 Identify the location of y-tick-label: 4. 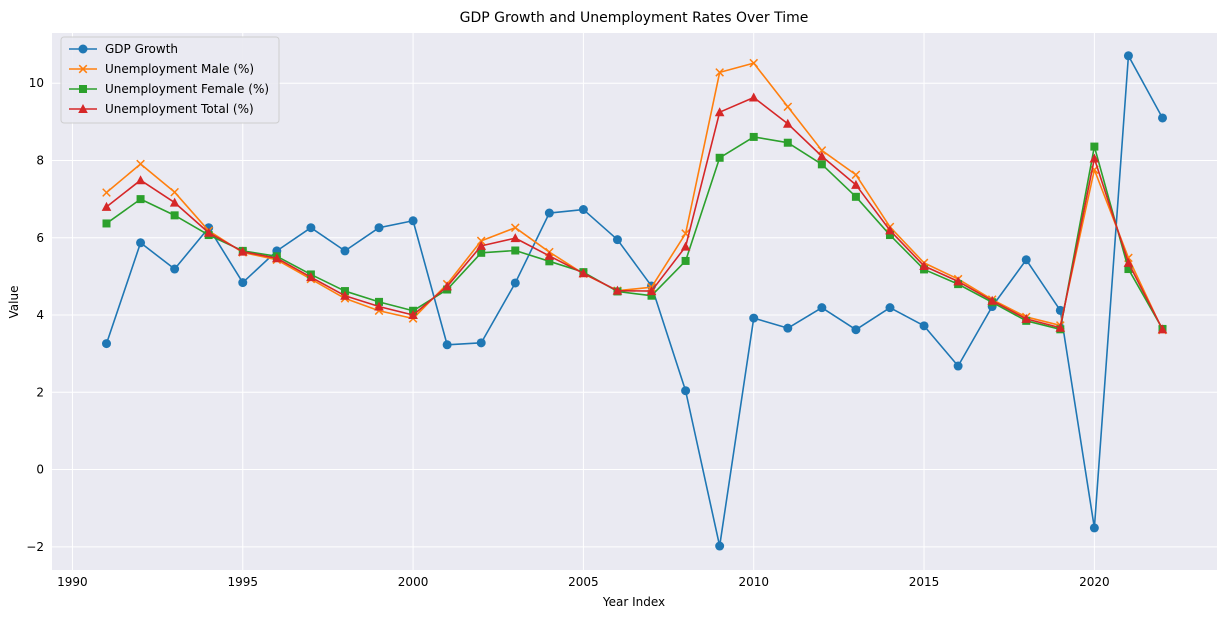
(40, 315).